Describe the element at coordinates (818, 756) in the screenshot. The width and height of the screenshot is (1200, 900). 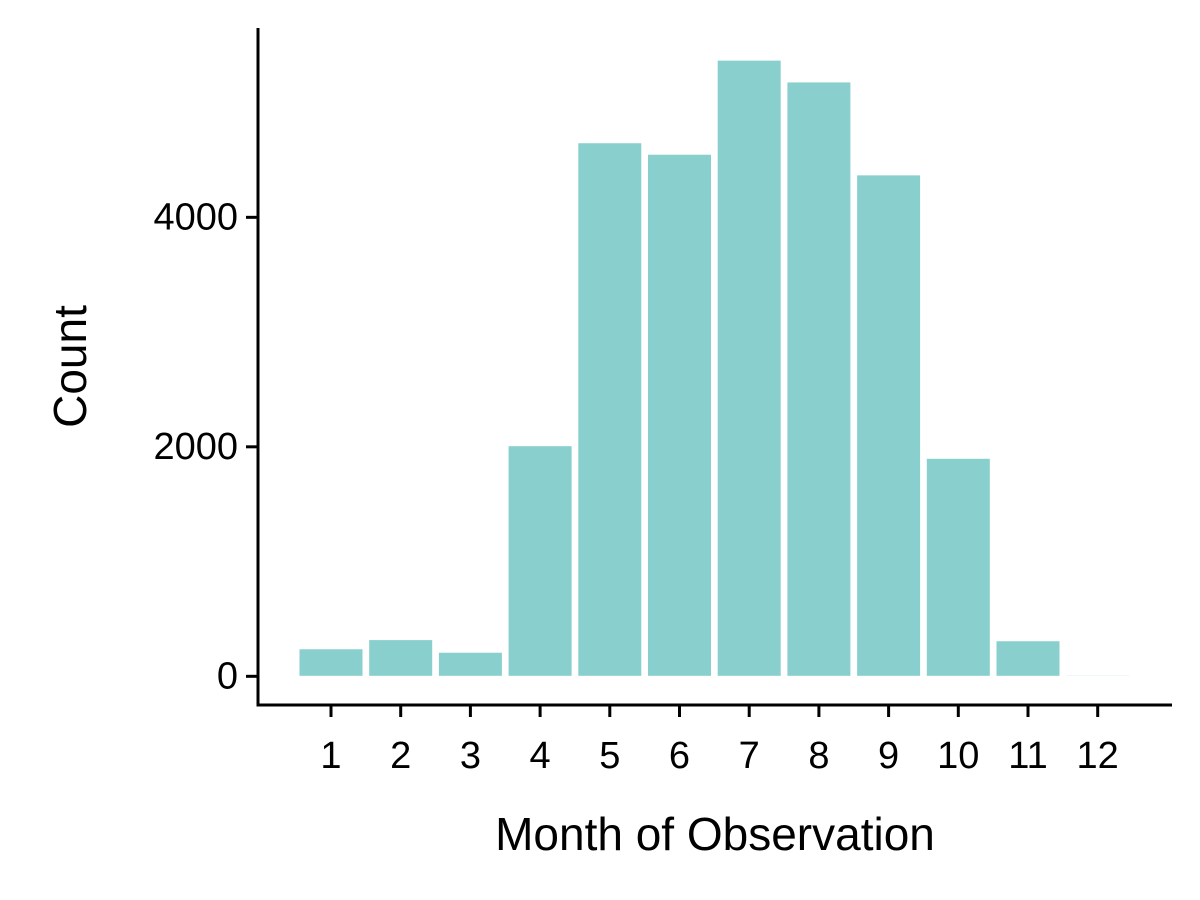
I see `x-tick-label: 8` at that location.